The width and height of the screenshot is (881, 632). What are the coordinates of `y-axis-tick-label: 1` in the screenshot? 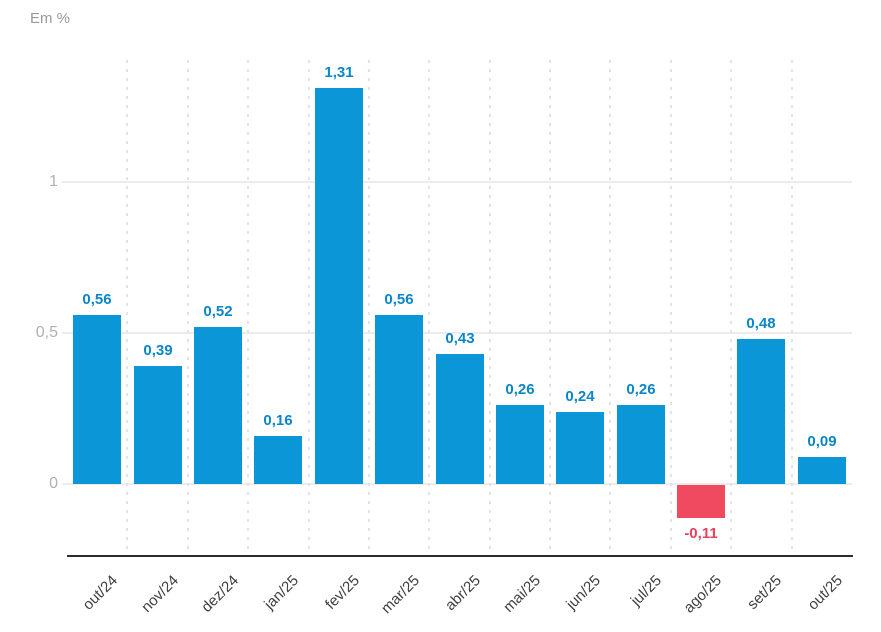 It's located at (53, 181).